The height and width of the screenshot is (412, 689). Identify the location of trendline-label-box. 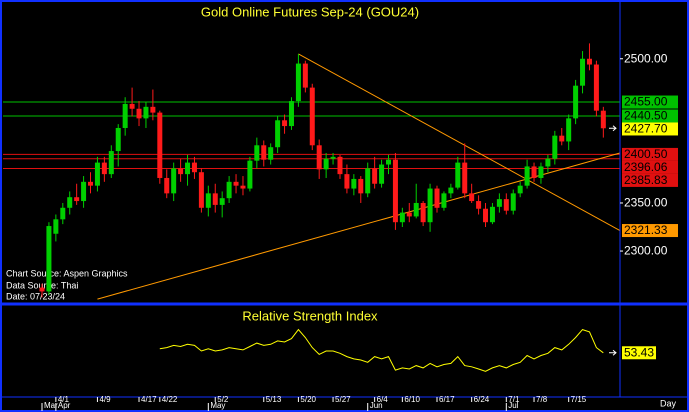
(650, 231).